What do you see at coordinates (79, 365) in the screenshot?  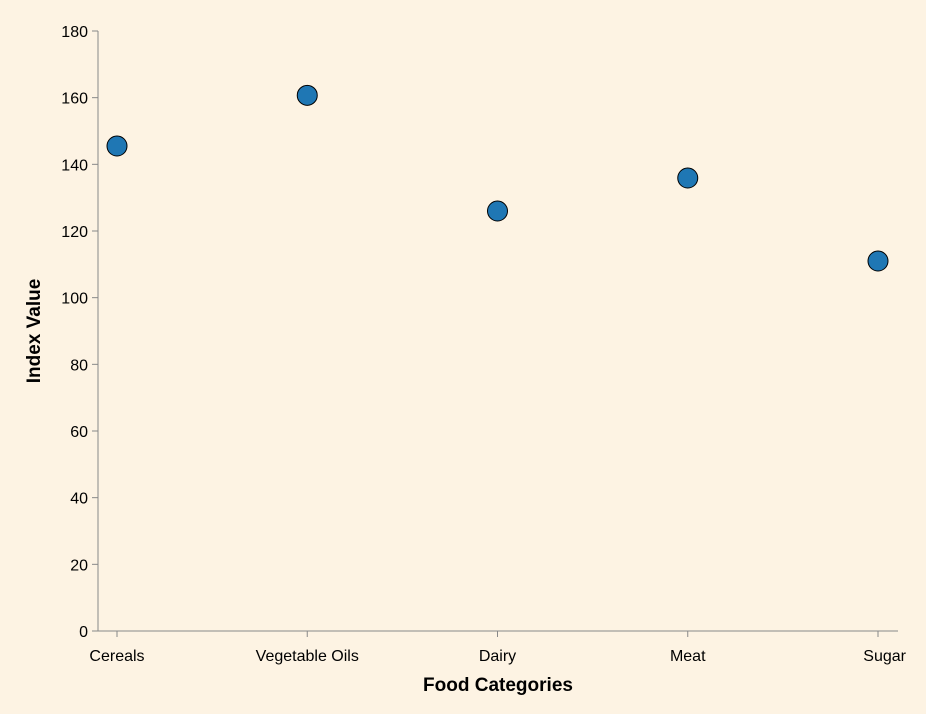 I see `y-tick-label: 80` at bounding box center [79, 365].